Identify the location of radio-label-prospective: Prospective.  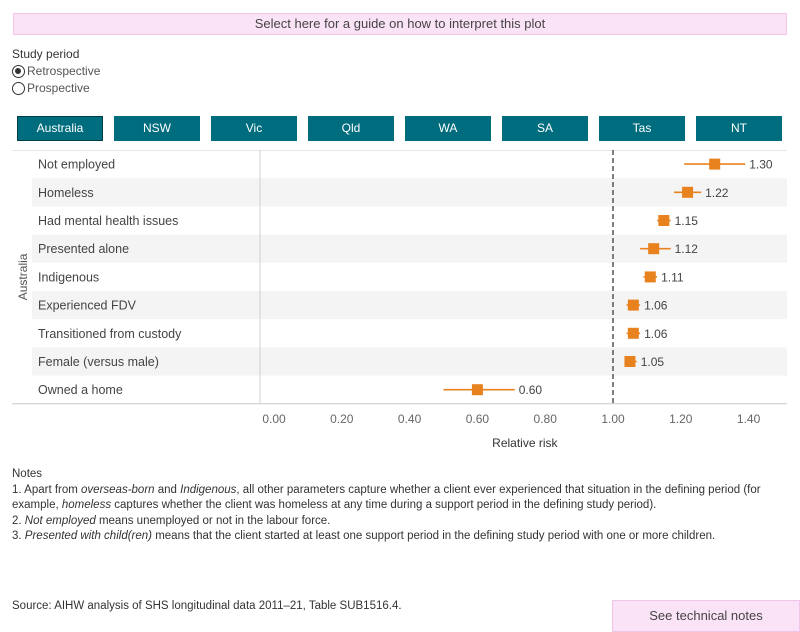
(58, 88).